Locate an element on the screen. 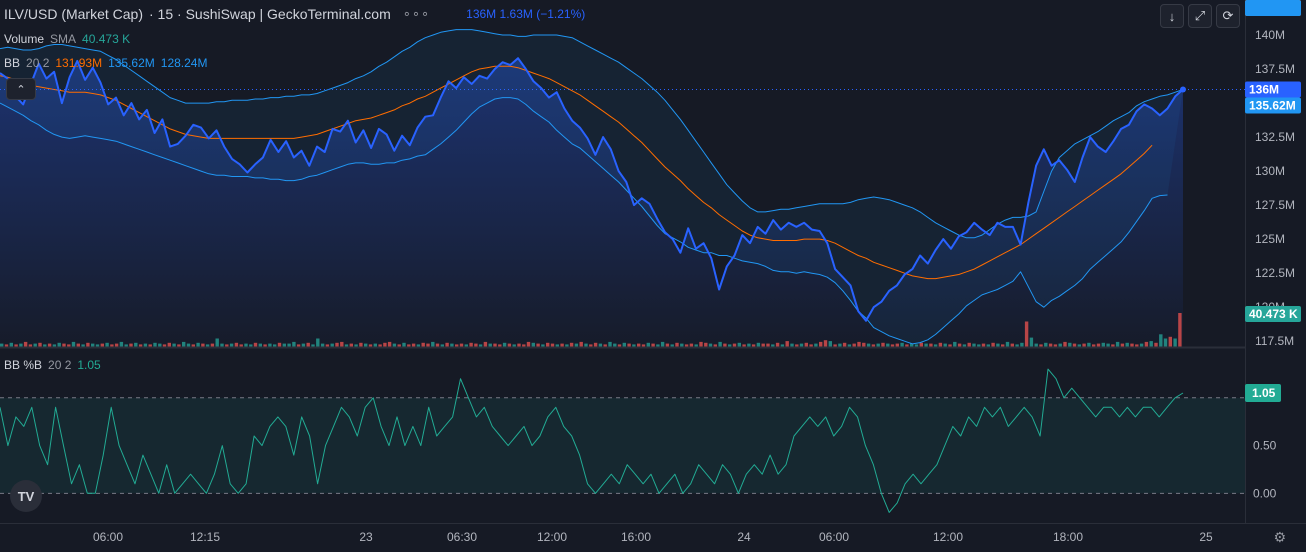  price-axis-tick: 127.5M is located at coordinates (1275, 205).